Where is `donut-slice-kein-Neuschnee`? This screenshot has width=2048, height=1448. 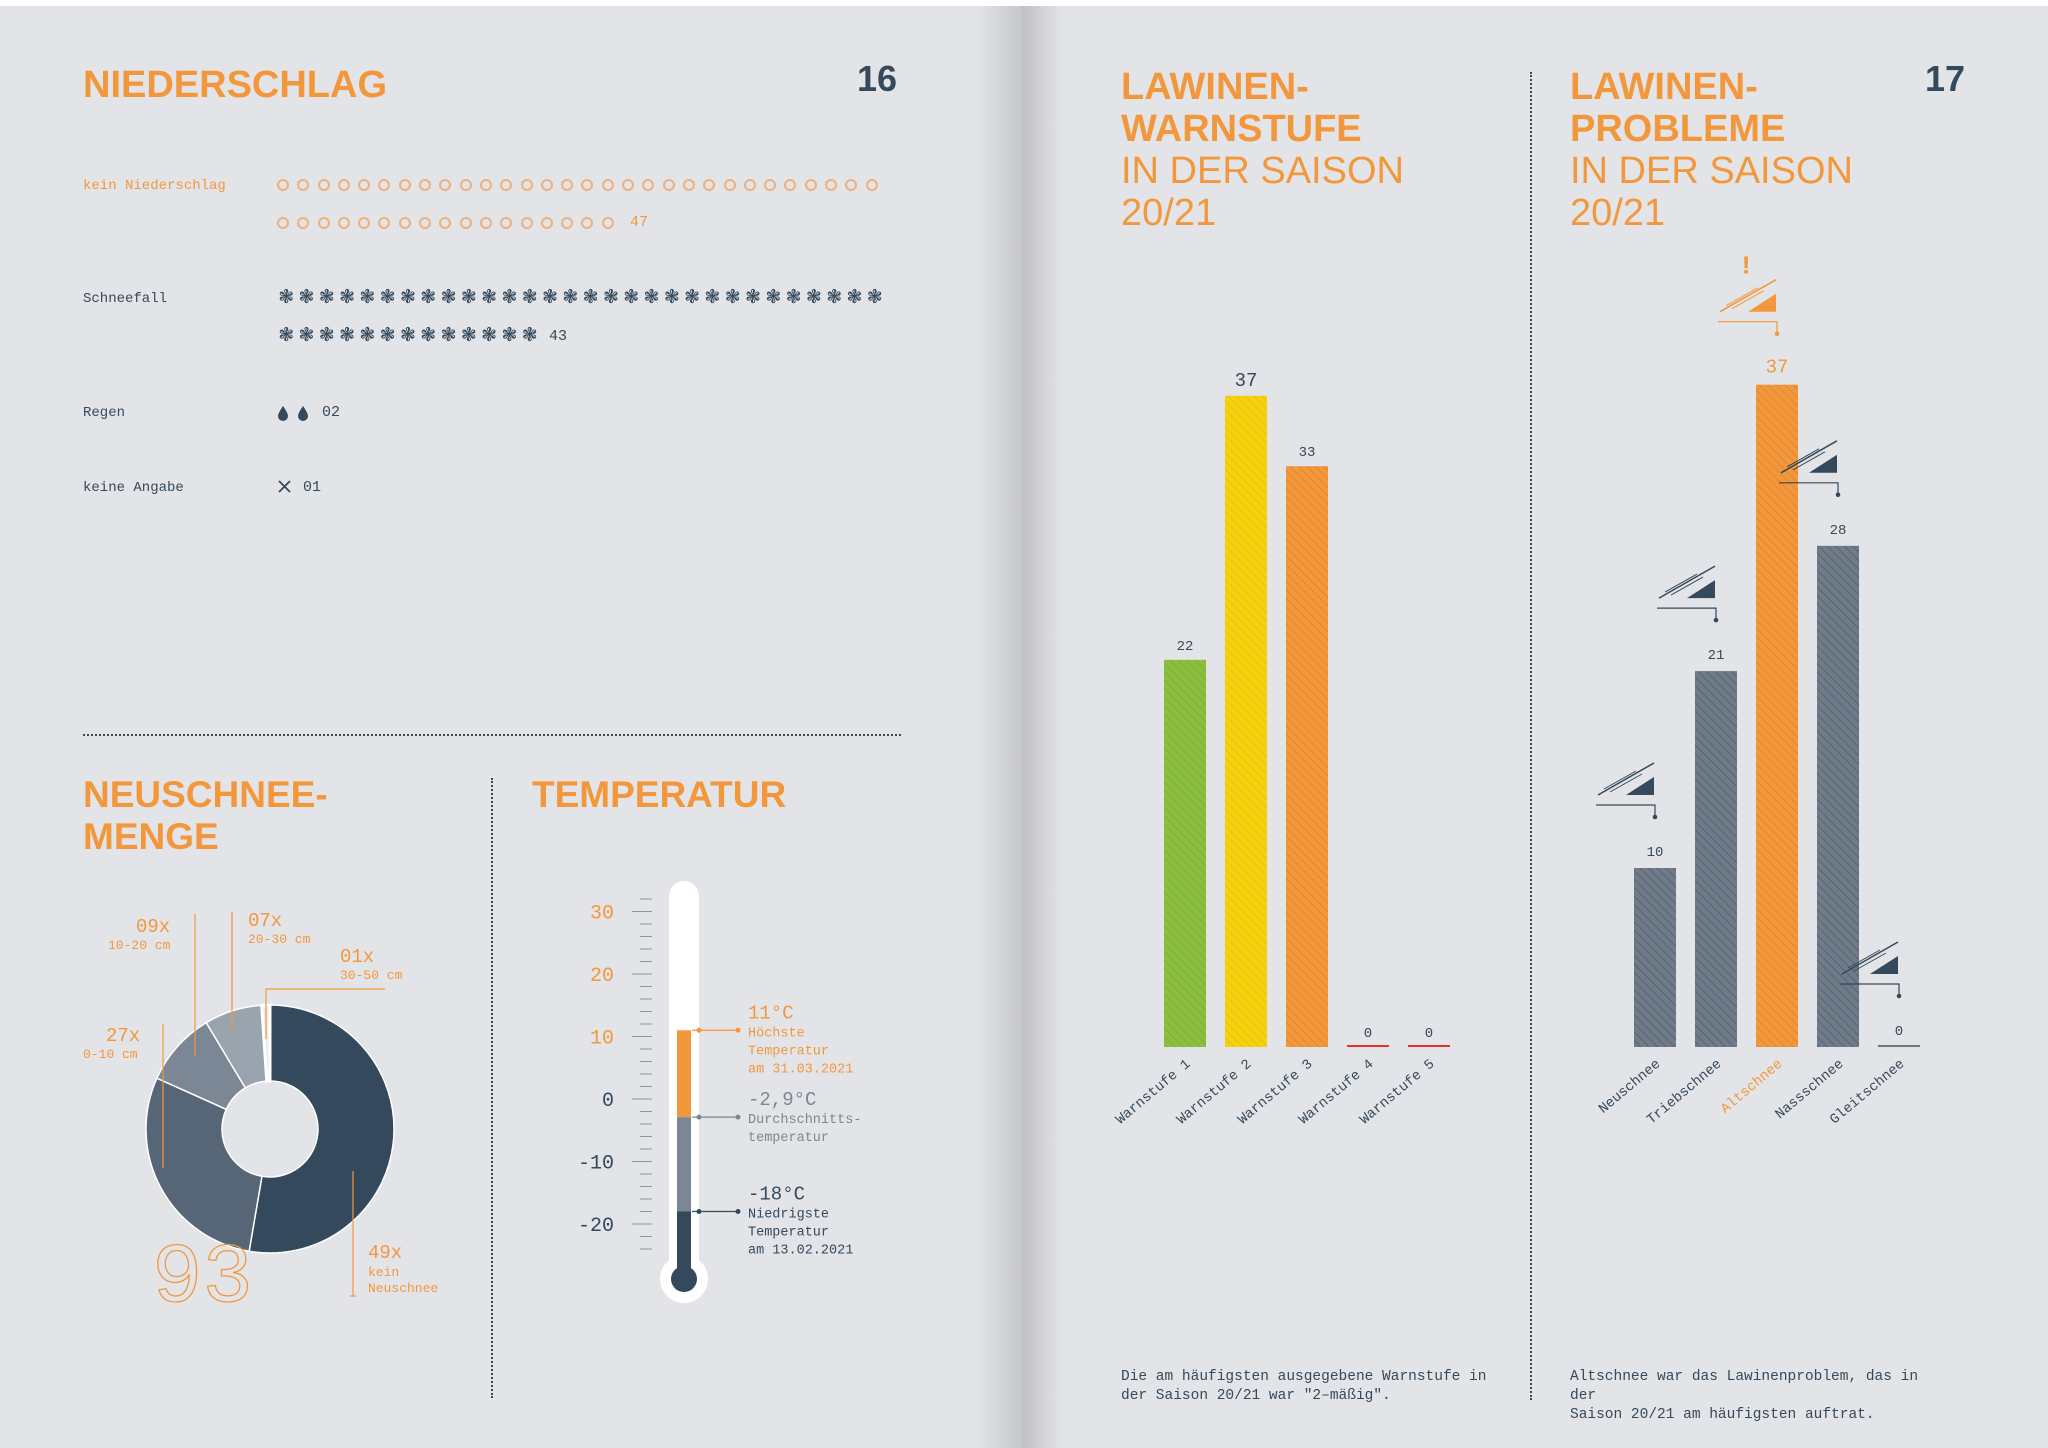
donut-slice-kein-Neuschnee is located at coordinates (321, 1129).